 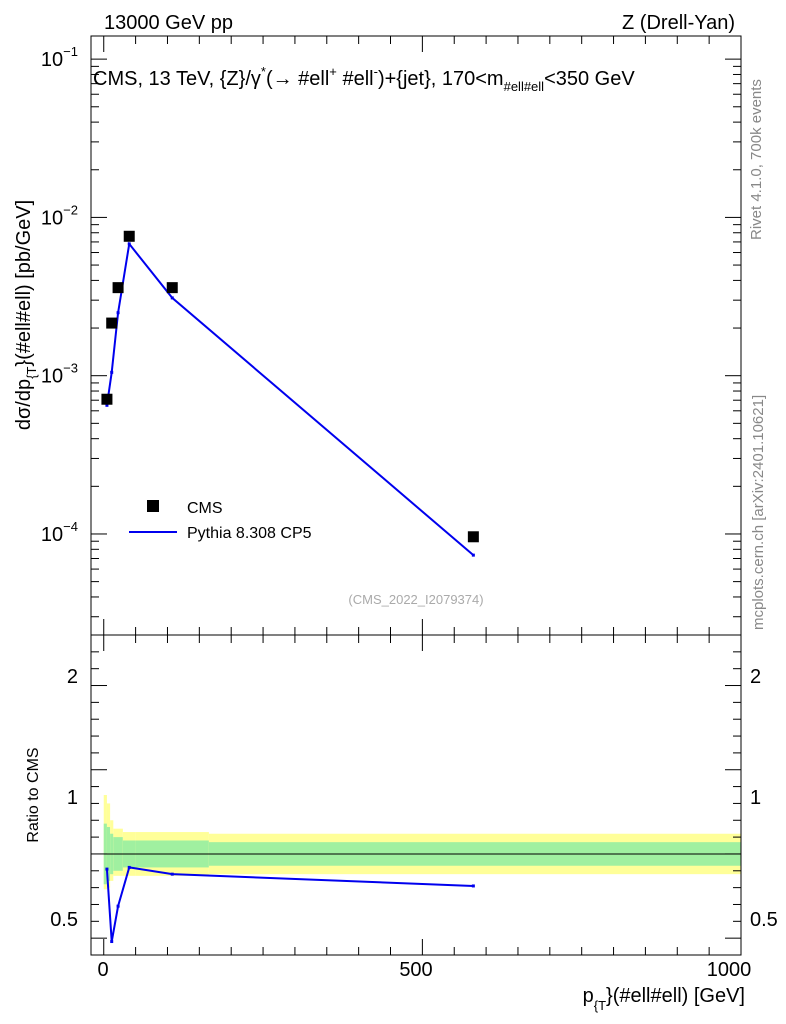 What do you see at coordinates (26, 315) in the screenshot?
I see `main-y-axis-label: dσ/dp{T}(#ell#ell) [pb/GeV]` at bounding box center [26, 315].